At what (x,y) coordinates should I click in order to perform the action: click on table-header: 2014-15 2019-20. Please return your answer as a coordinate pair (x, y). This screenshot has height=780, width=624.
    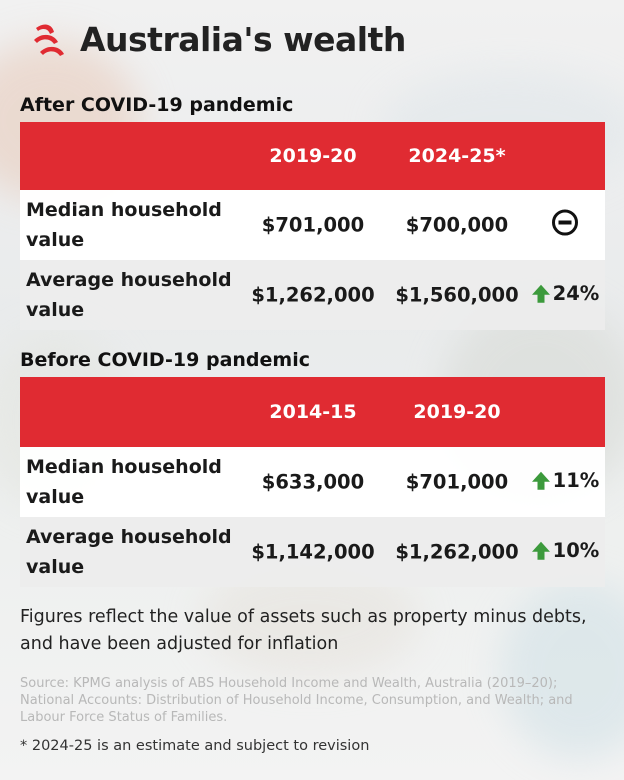
    Looking at the image, I should click on (312, 412).